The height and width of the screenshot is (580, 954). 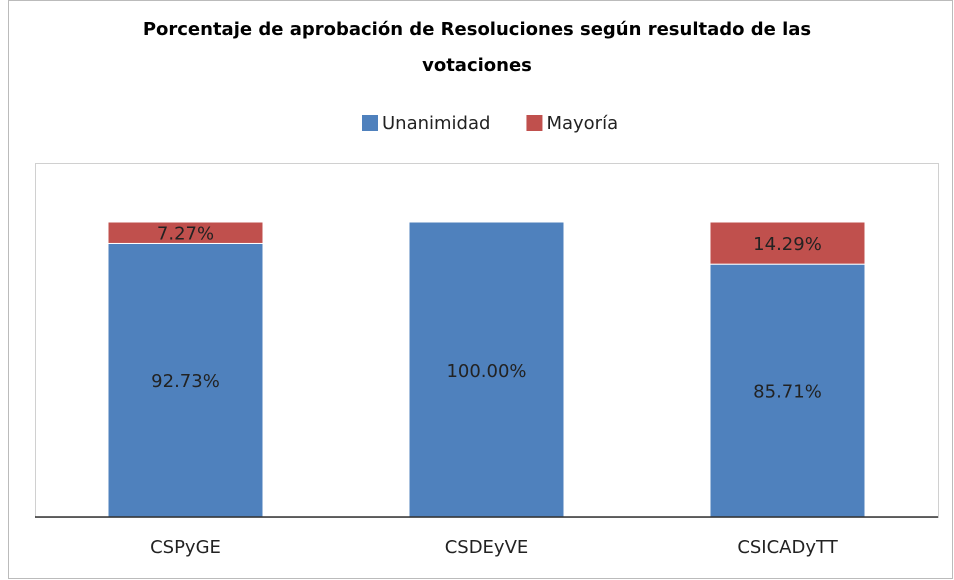 I want to click on data-label: 85.71%, so click(x=787, y=392).